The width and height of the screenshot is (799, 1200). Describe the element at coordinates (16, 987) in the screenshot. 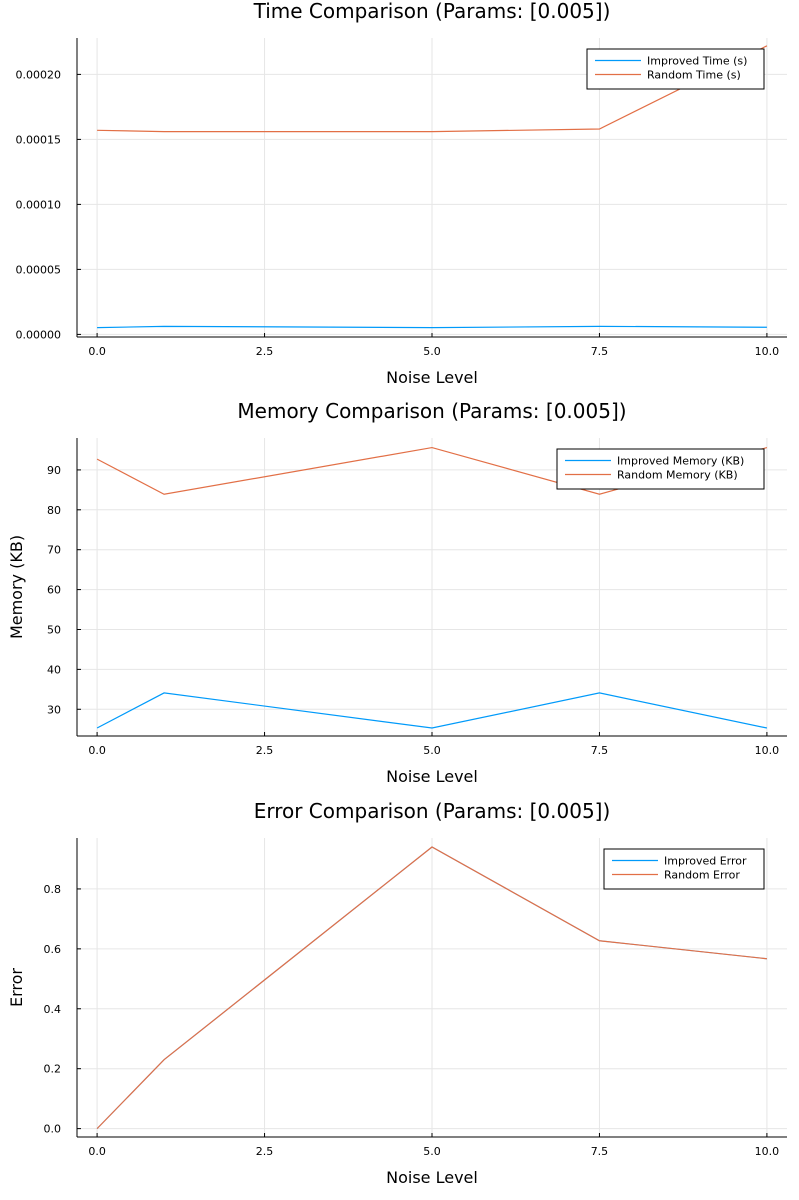

I see `y-axis-label: Error` at that location.